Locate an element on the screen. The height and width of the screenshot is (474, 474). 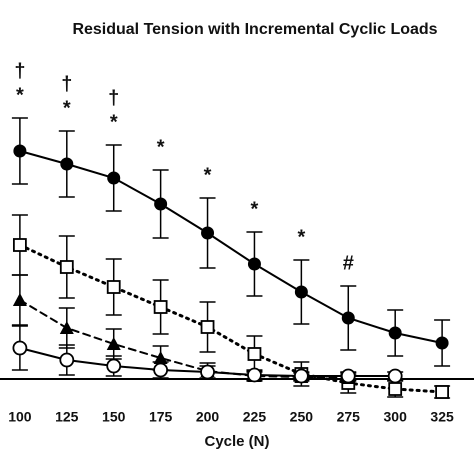
x-tick-label: 125 is located at coordinates (67, 417).